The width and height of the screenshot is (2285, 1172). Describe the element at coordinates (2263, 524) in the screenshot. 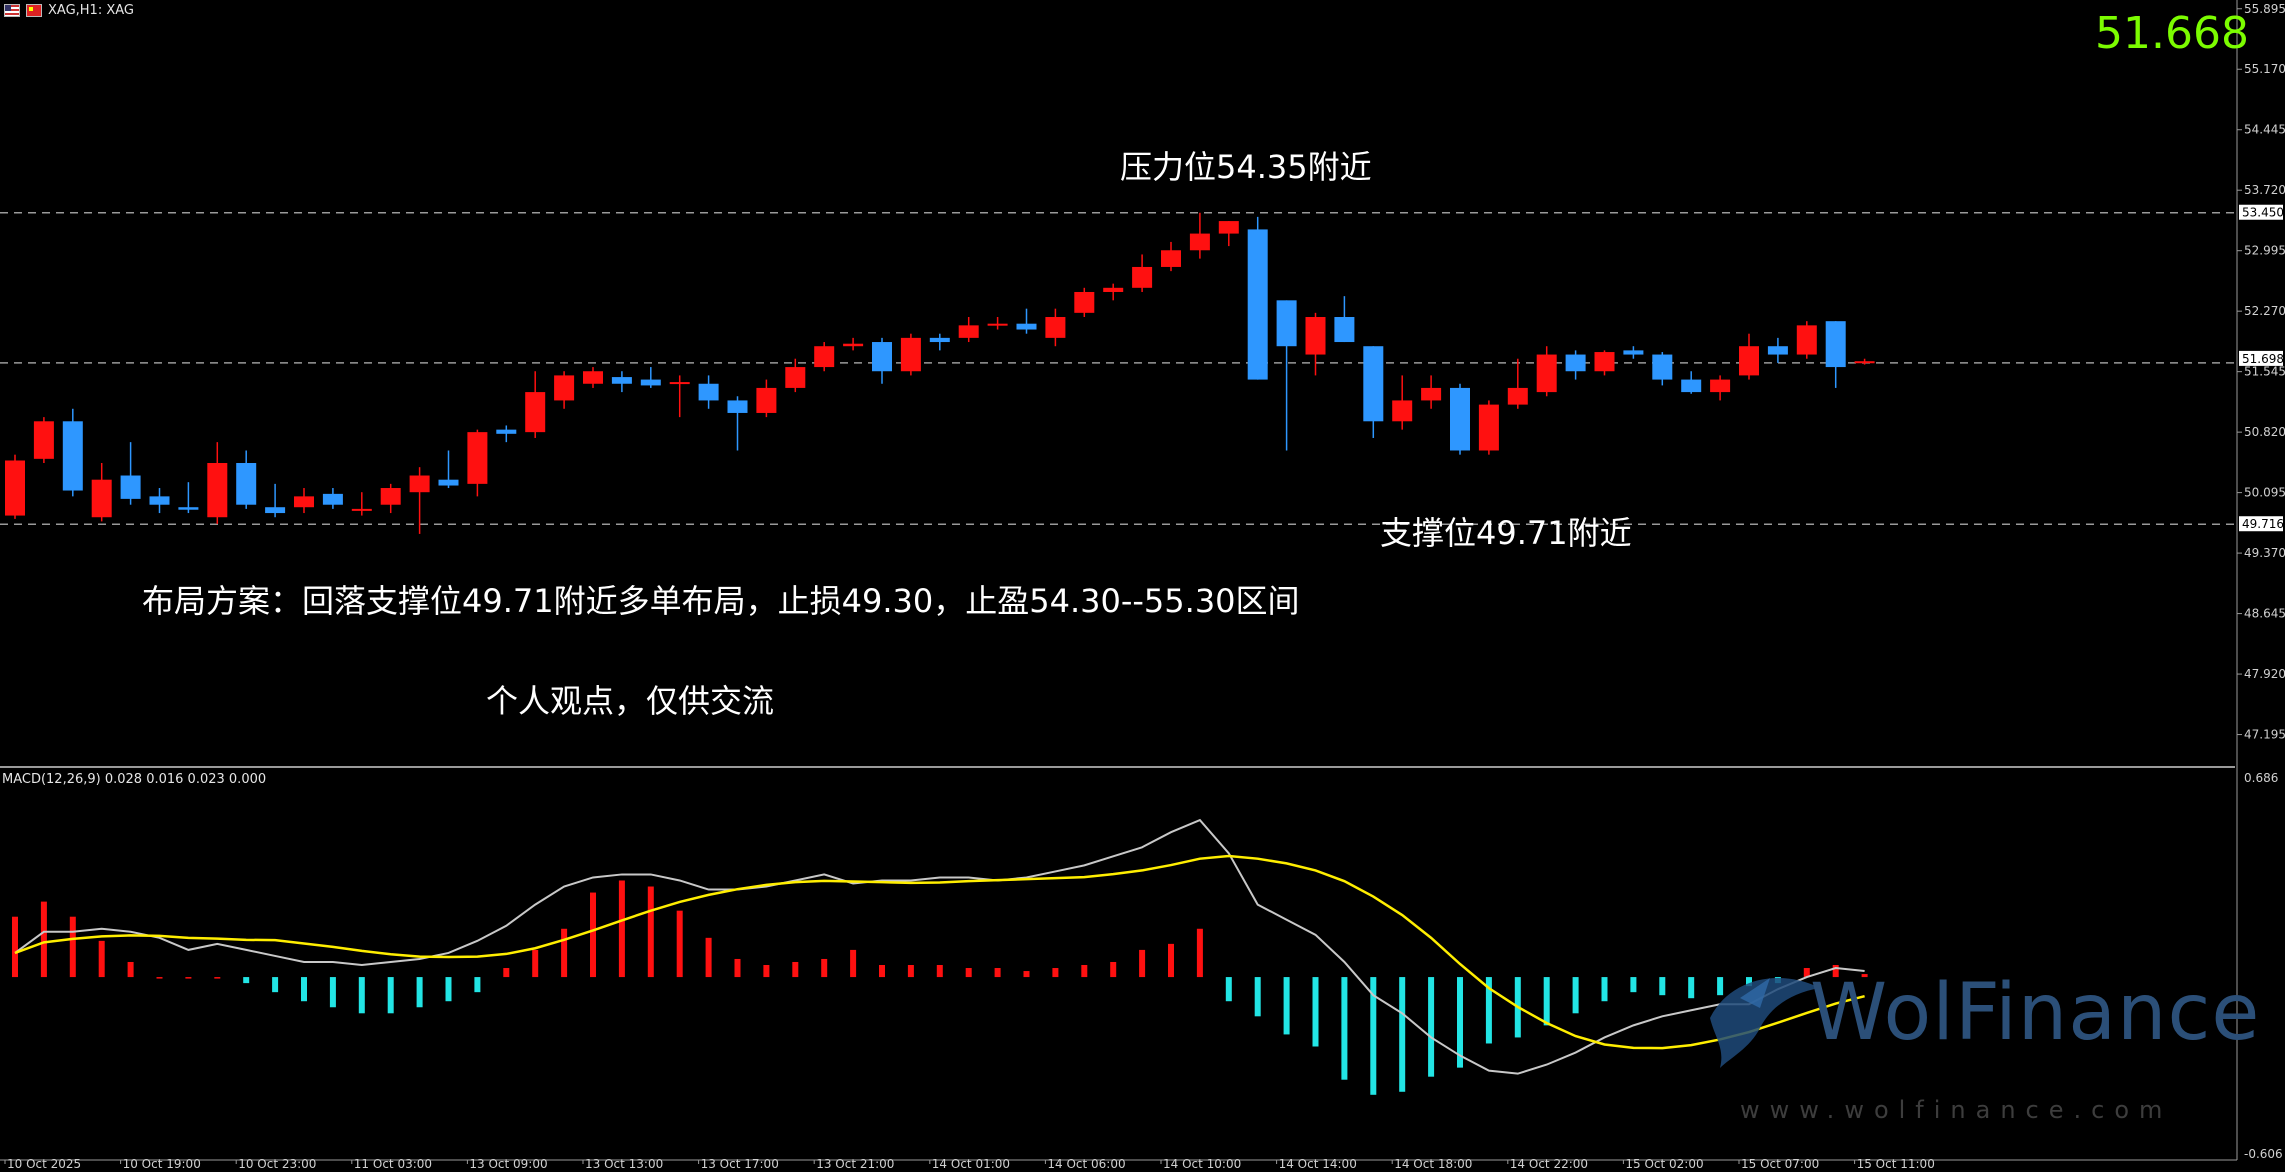

I see `price-label-2: 49.716` at that location.